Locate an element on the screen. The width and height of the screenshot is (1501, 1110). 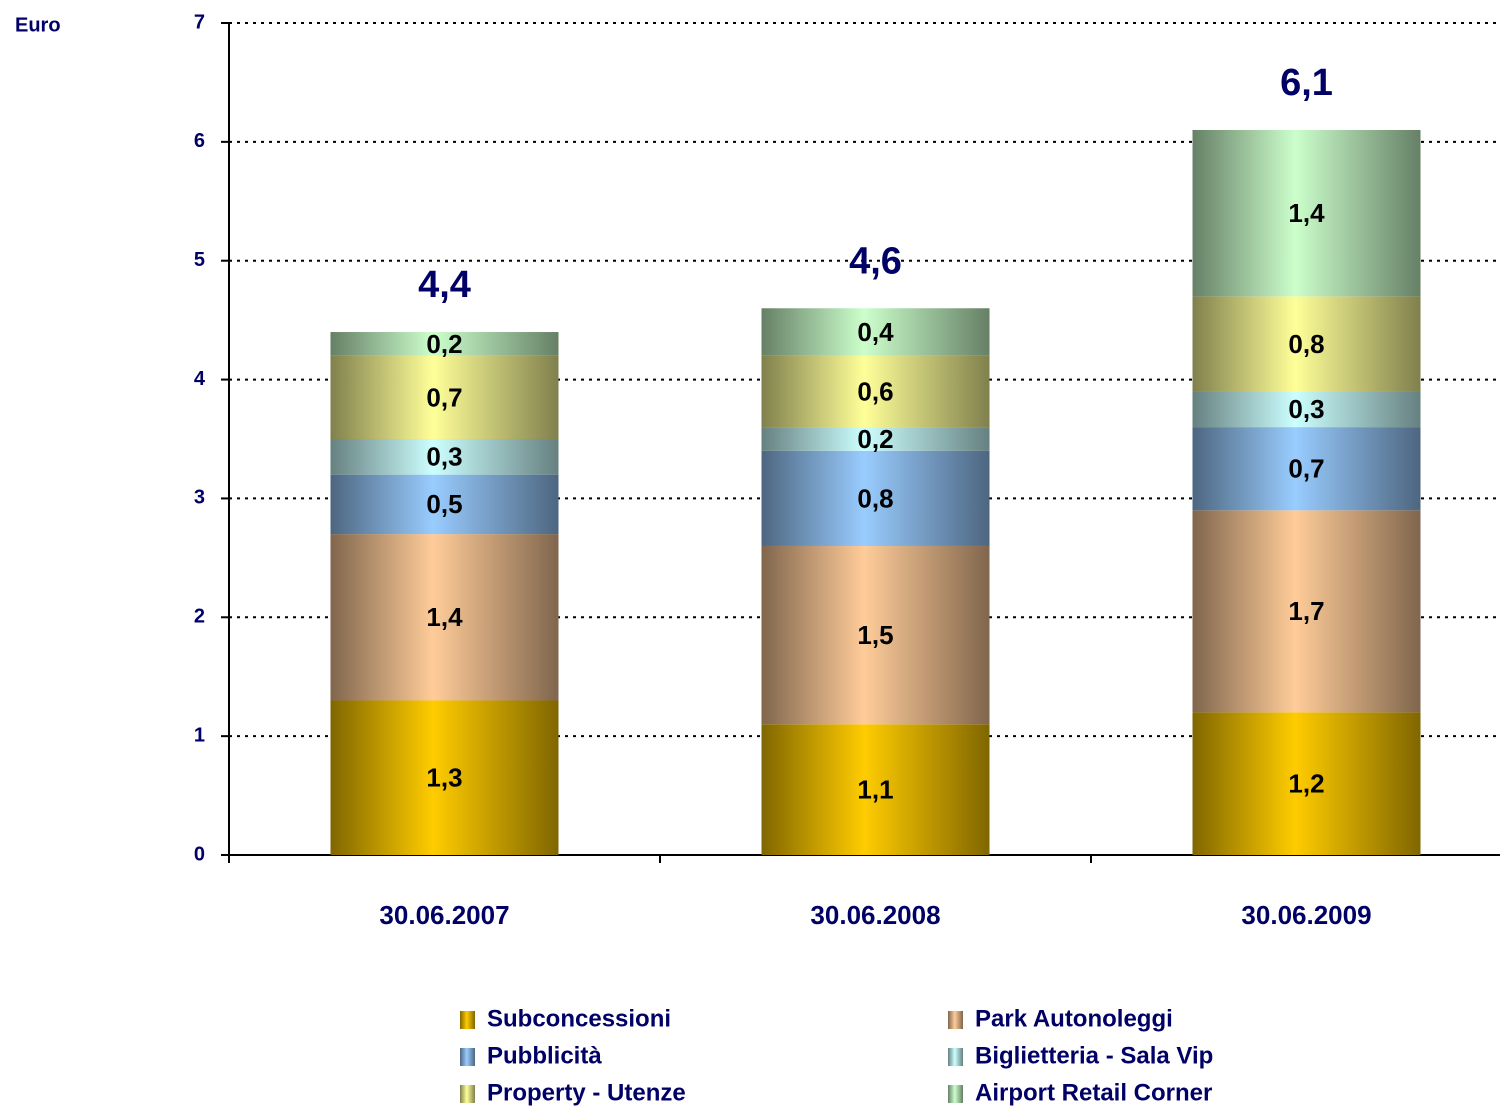
y-tick-label: 4 is located at coordinates (200, 379).